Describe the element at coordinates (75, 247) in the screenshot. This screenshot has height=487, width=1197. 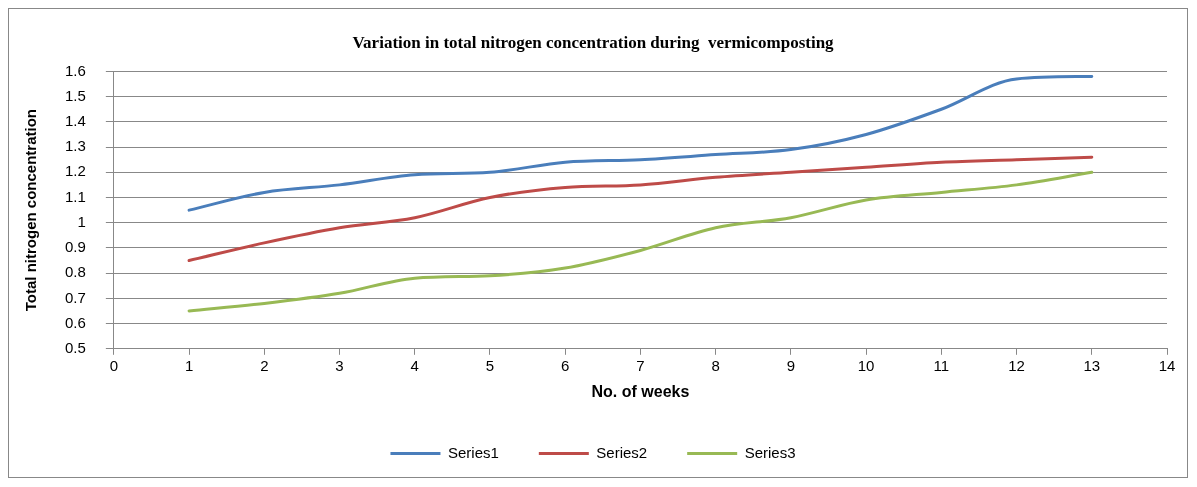
I see `y-tick-label: 0.9` at that location.